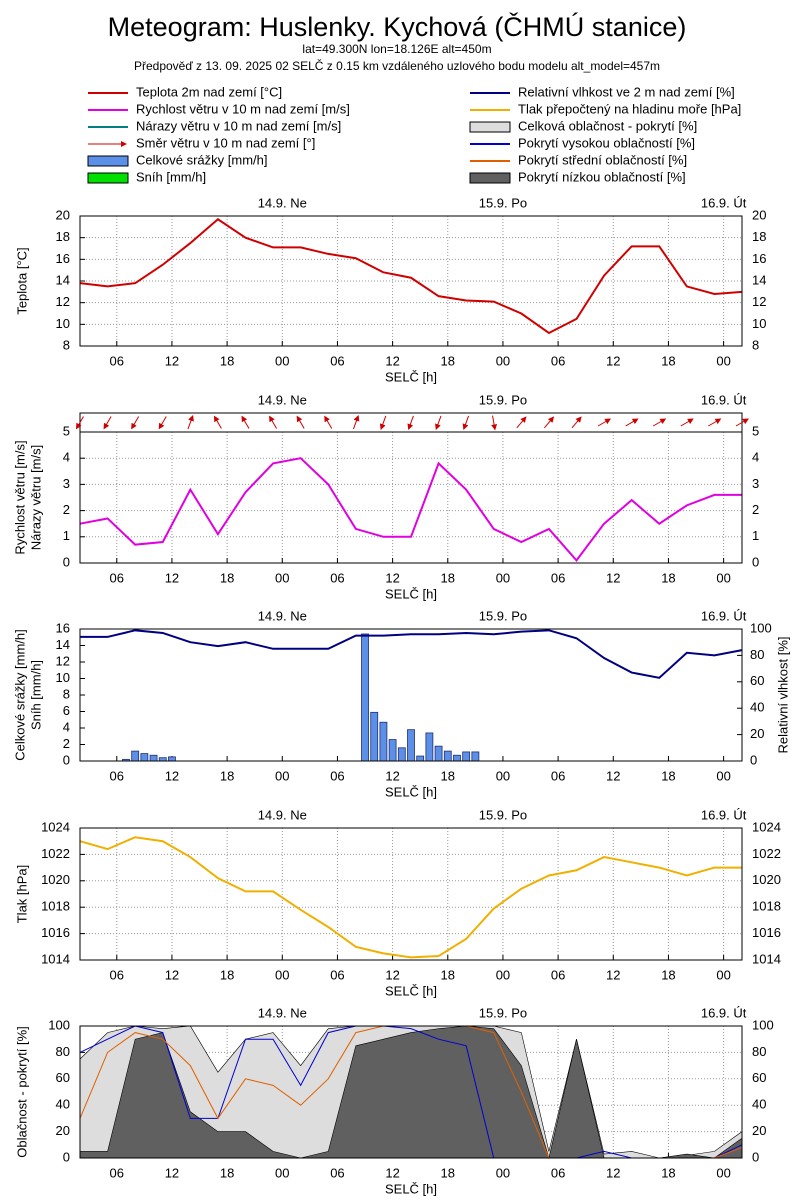 This screenshot has height=1200, width=800. Describe the element at coordinates (755, 430) in the screenshot. I see `y-tick-label-right: 5` at that location.